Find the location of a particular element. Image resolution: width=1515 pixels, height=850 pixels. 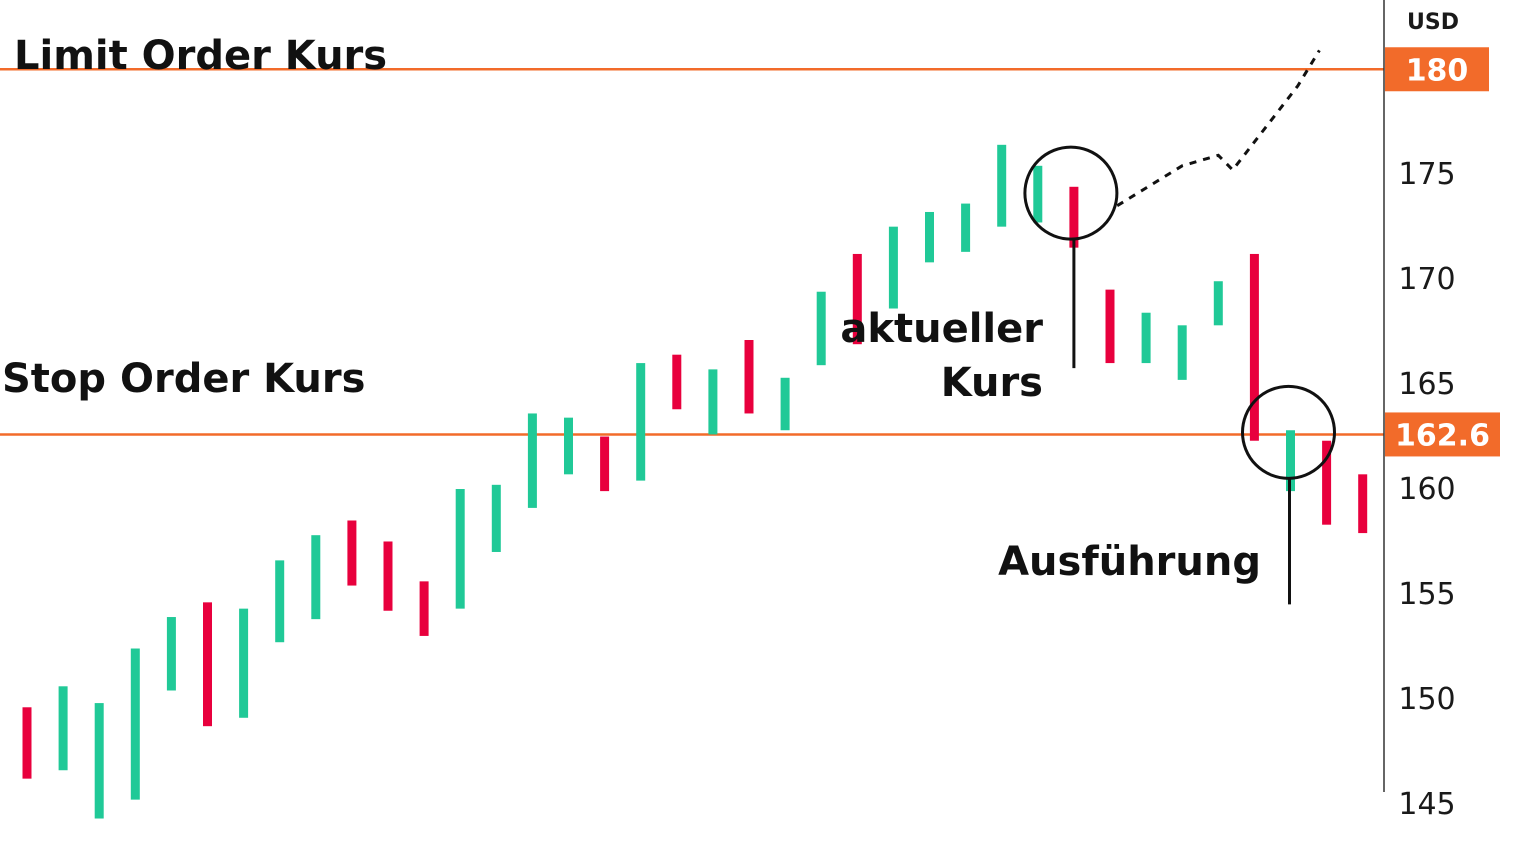

stop-price-badge is located at coordinates (1442, 434).